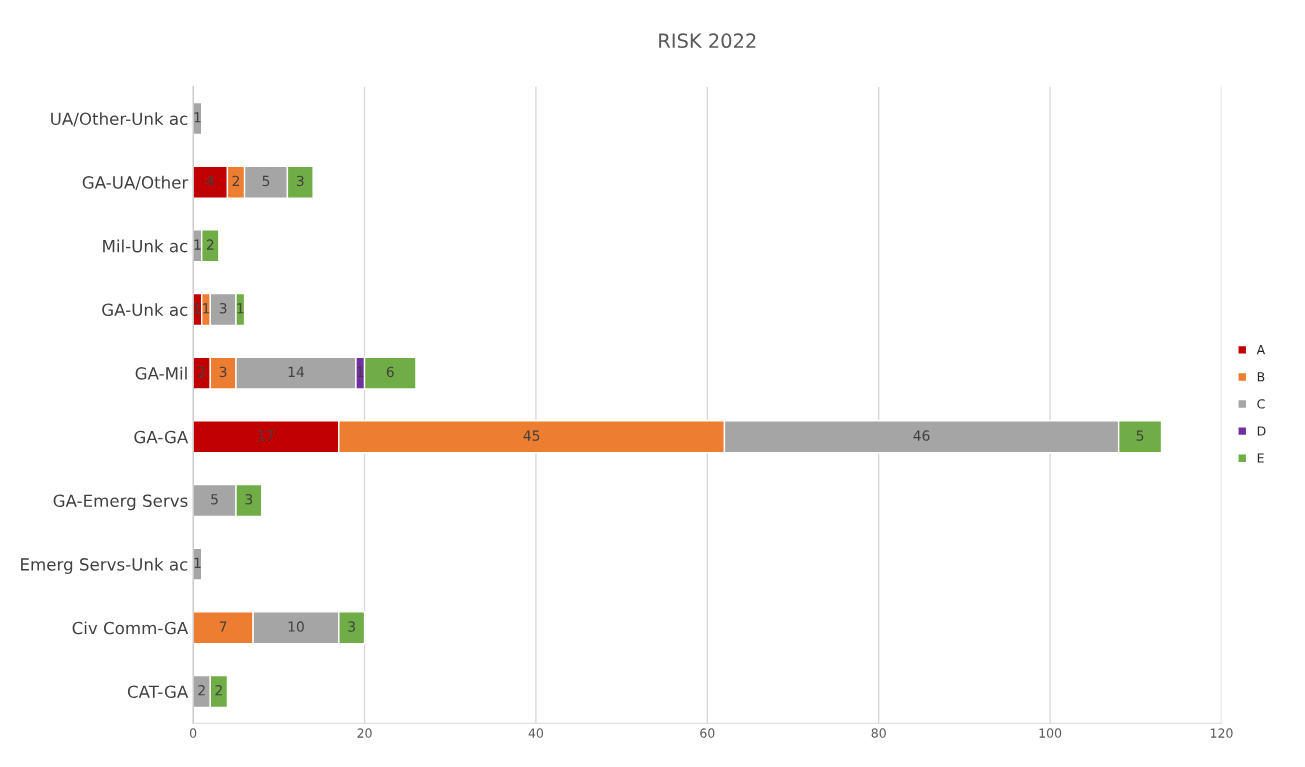 The width and height of the screenshot is (1305, 767). What do you see at coordinates (921, 435) in the screenshot?
I see `data-label: 46` at bounding box center [921, 435].